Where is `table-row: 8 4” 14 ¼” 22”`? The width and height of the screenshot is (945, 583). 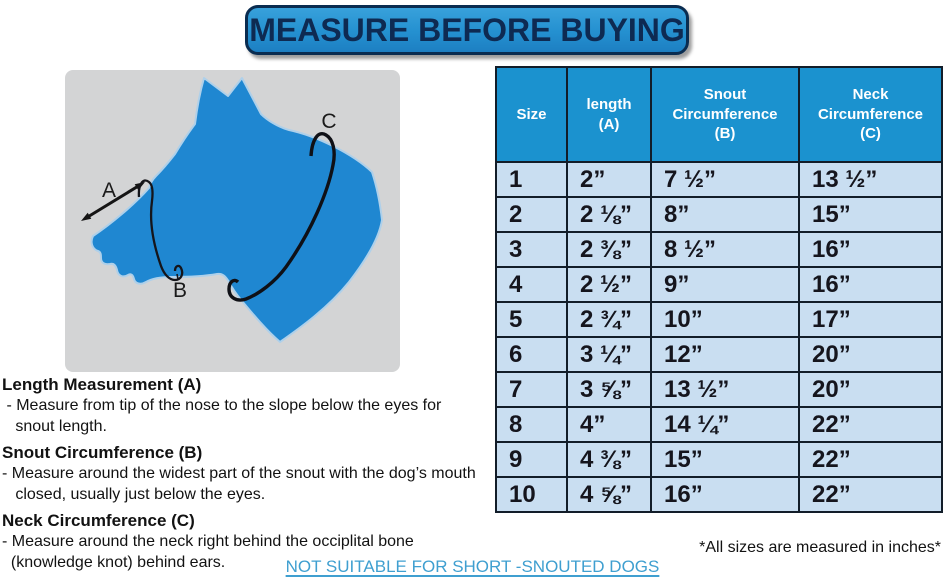 table-row: 8 4” 14 ¼” 22” is located at coordinates (719, 424).